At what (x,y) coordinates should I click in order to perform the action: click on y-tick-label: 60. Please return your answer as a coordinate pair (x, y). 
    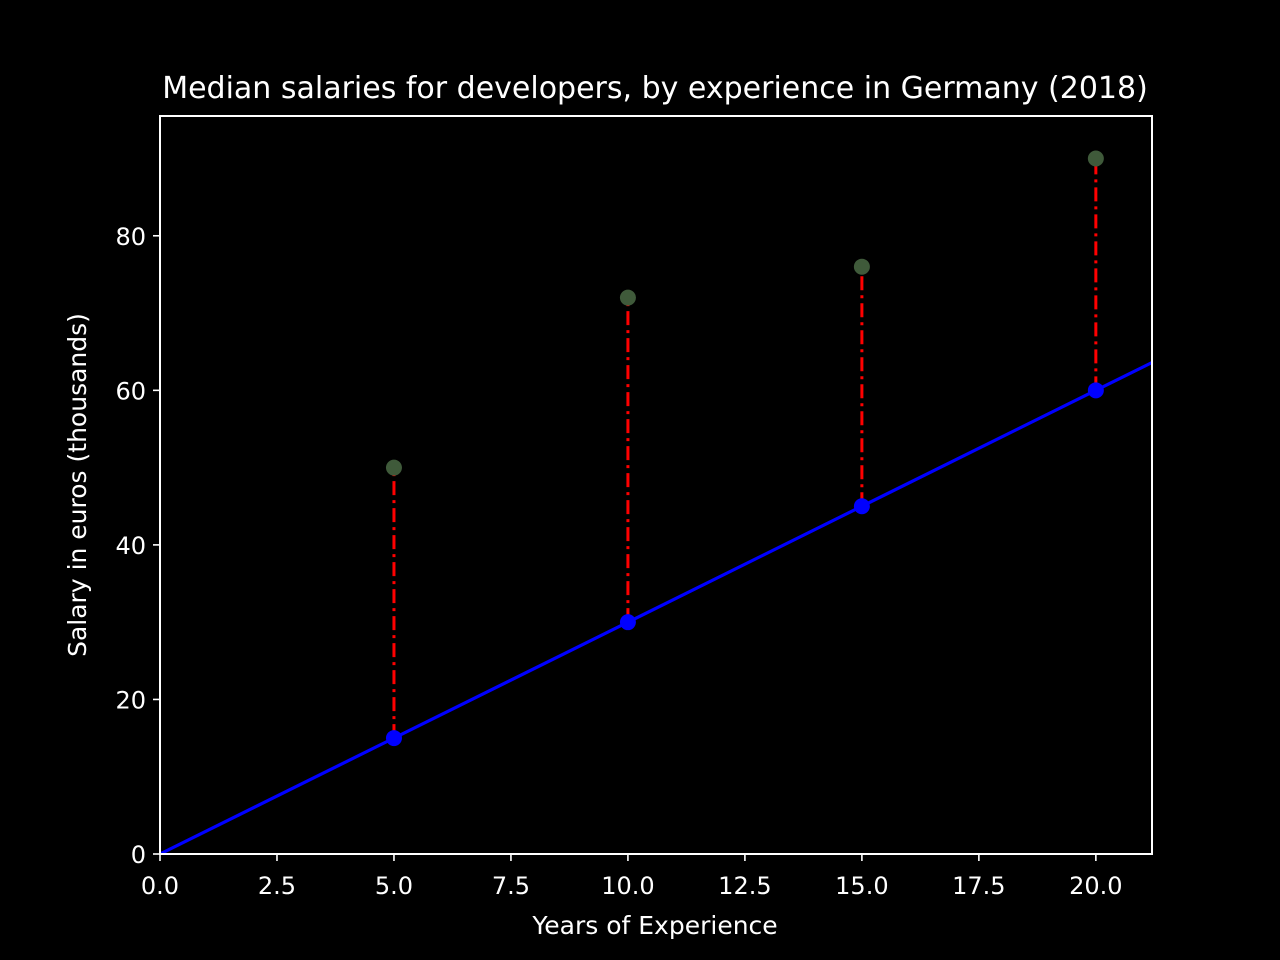
    Looking at the image, I should click on (130, 391).